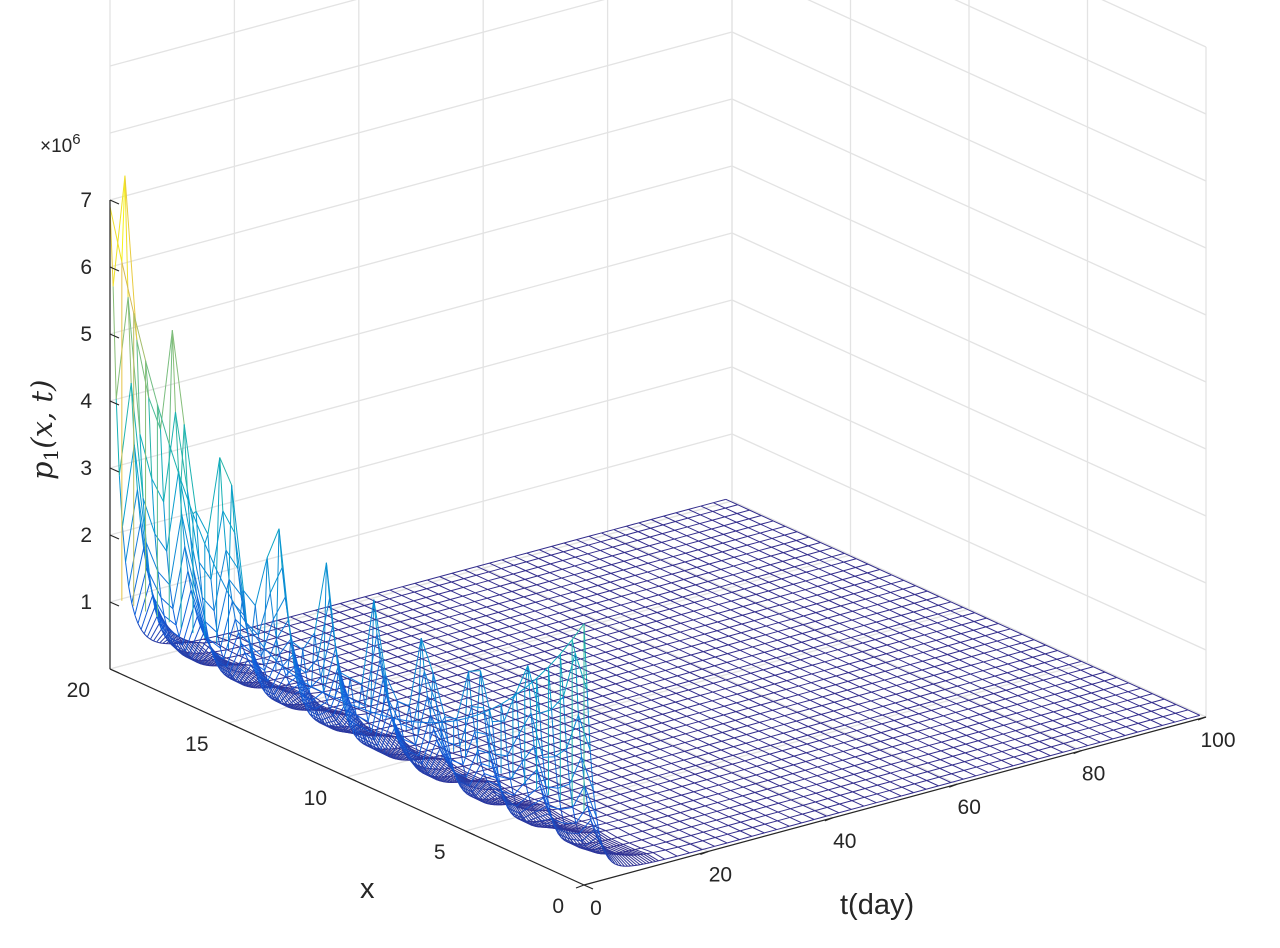 The image size is (1280, 948). I want to click on grid-line, so click(658, 693).